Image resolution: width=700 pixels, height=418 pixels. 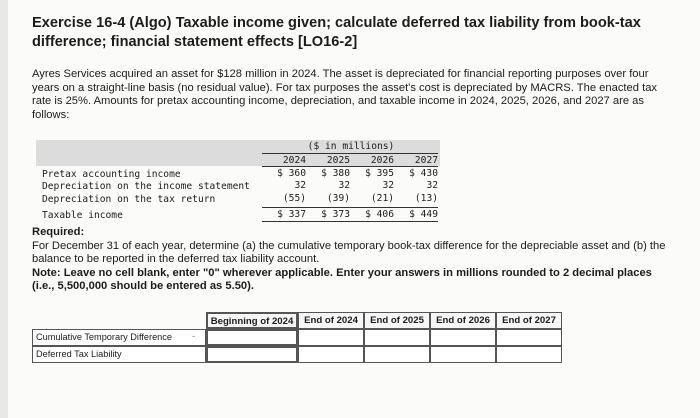 I want to click on row-label-pretax-income: Pretax accounting income, so click(x=111, y=174).